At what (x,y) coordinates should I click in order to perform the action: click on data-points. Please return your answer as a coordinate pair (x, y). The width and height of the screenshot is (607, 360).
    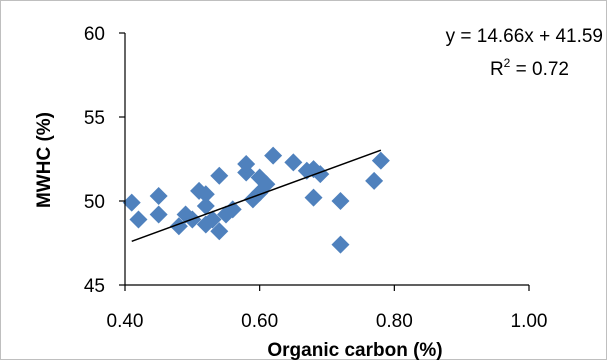
    Looking at the image, I should click on (256, 200).